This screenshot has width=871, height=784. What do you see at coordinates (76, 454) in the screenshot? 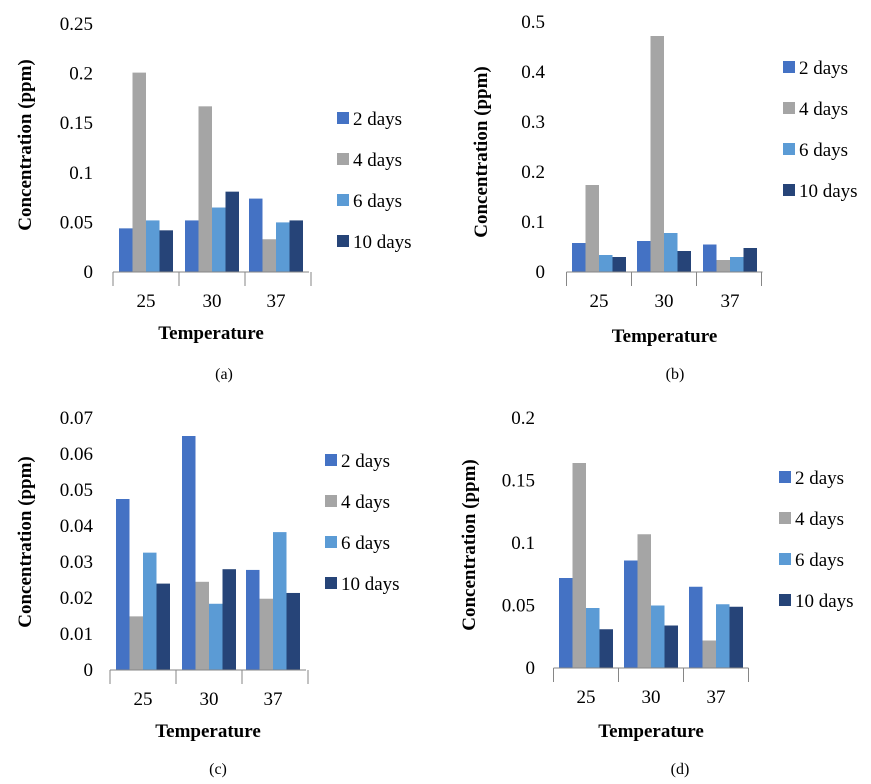
I see `y-tick-label: 0.06` at bounding box center [76, 454].